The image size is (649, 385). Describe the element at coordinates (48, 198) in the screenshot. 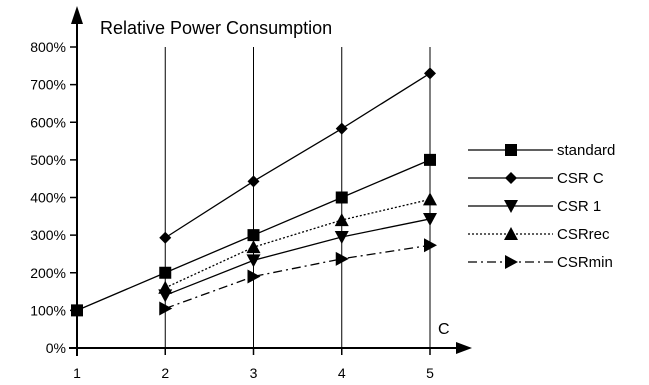

I see `y-tick-label: 400%` at that location.